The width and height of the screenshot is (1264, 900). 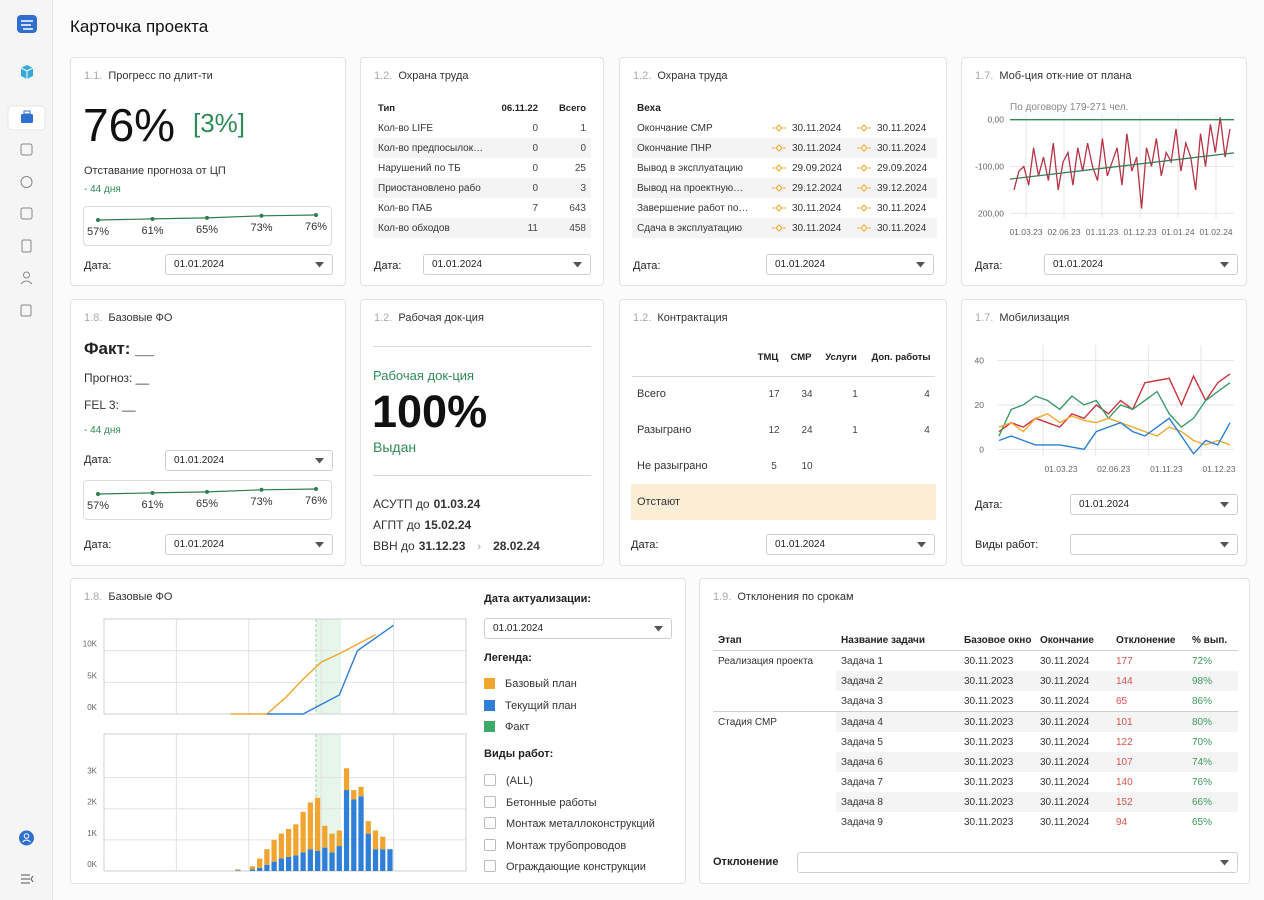 What do you see at coordinates (783, 597) in the screenshot?
I see `card-header: 1.9. Отклонения по срокам` at bounding box center [783, 597].